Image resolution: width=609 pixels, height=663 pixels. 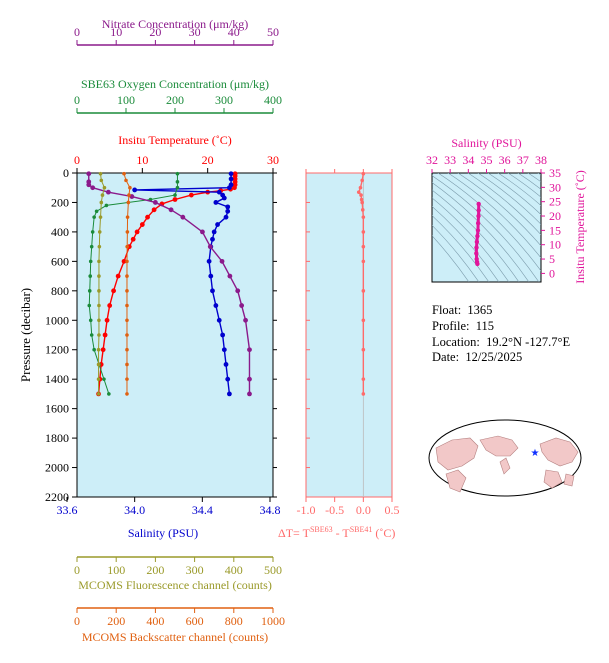 I want to click on info-location: Location: 19.2°N -127.7°E, so click(x=501, y=342).